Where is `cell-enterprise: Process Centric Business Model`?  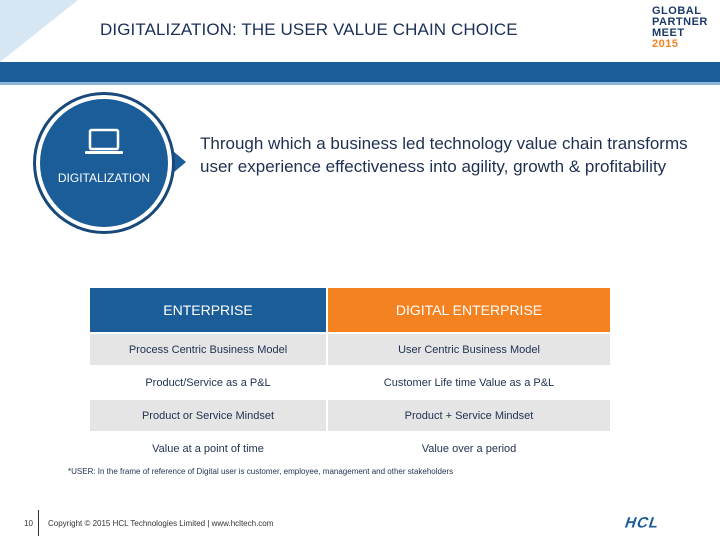 cell-enterprise: Process Centric Business Model is located at coordinates (208, 349).